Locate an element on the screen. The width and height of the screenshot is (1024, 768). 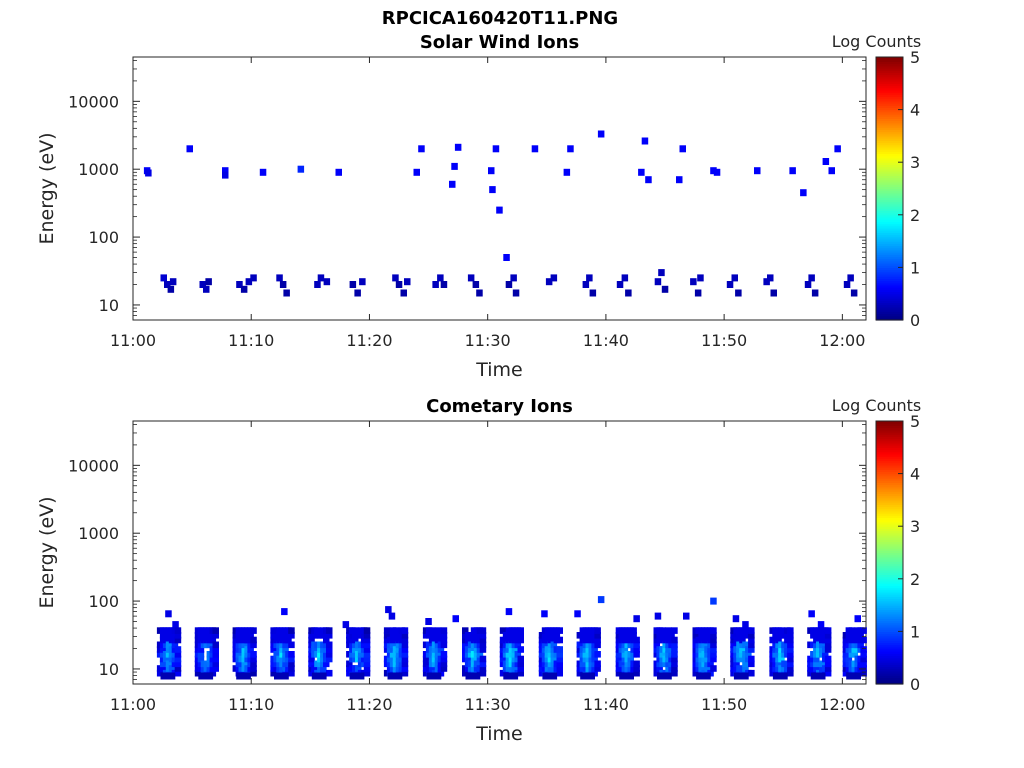
colorbar-tick-label: 1 is located at coordinates (915, 631).